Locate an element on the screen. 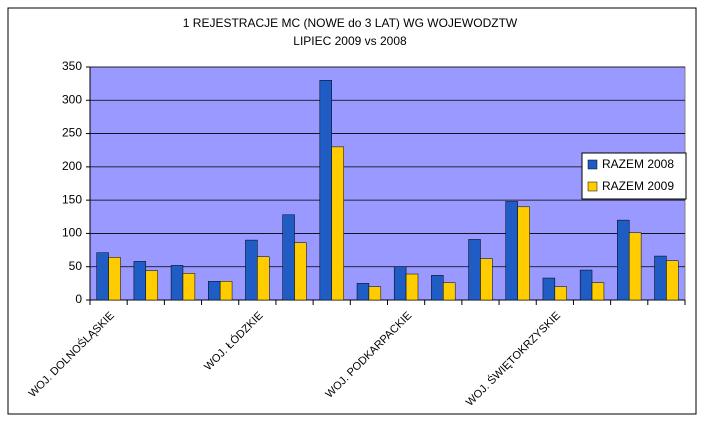  y-tick-label: 250 is located at coordinates (72, 133).